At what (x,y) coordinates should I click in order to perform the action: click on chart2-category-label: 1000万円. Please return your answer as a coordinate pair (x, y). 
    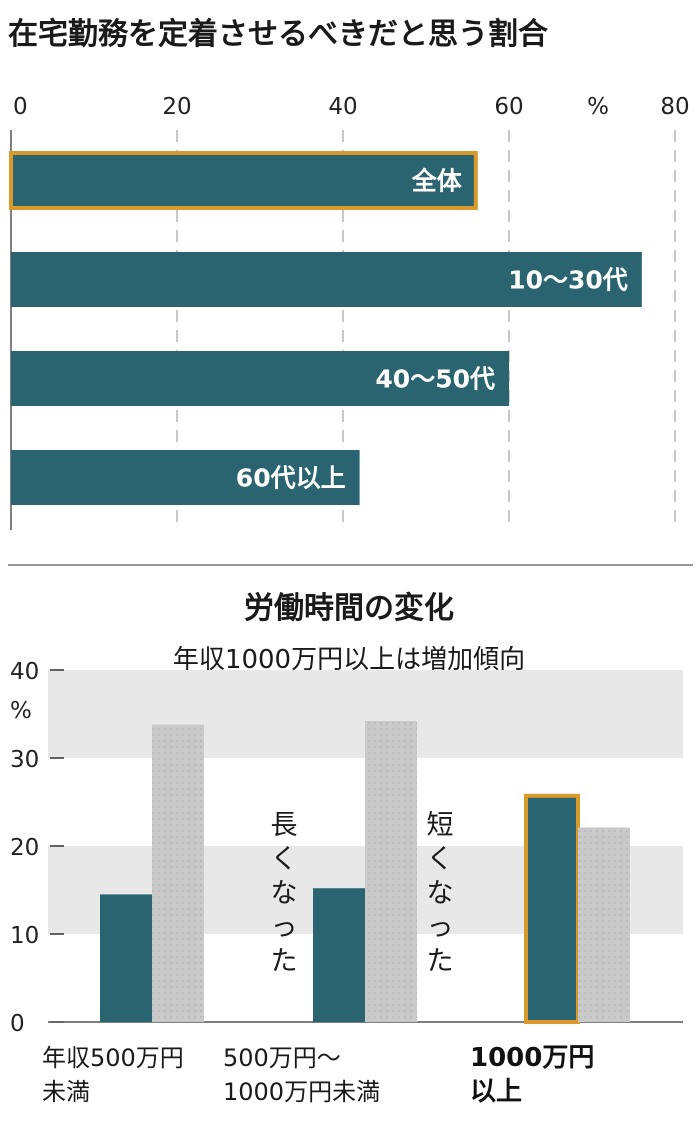
    Looking at the image, I should click on (532, 1058).